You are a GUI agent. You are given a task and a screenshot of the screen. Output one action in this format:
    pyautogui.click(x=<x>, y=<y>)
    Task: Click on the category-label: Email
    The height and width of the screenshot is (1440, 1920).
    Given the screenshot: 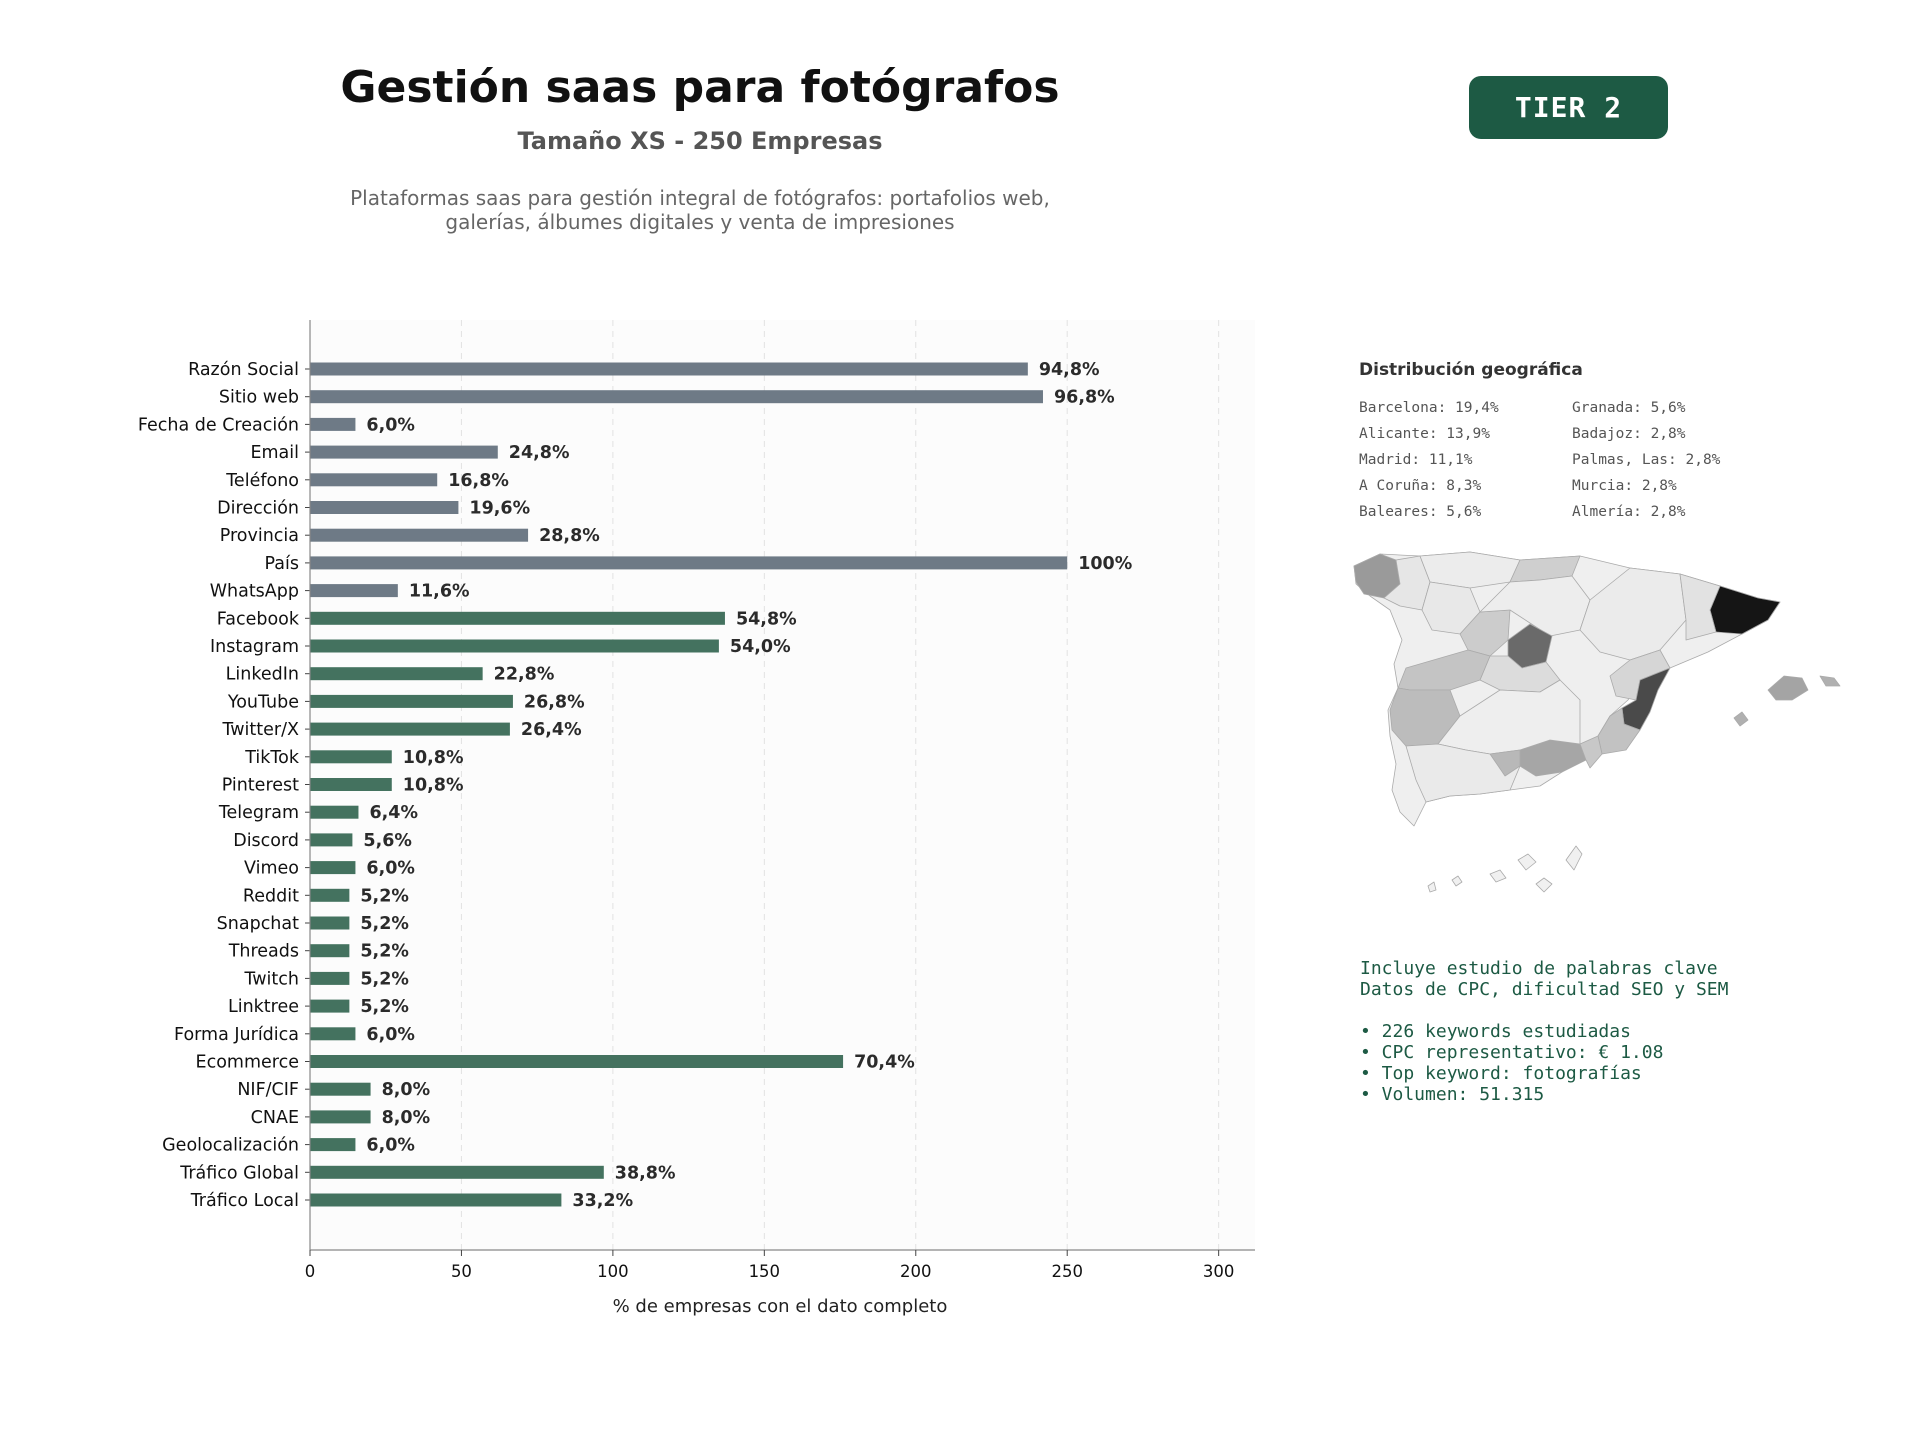 What is the action you would take?
    pyautogui.click(x=274, y=453)
    